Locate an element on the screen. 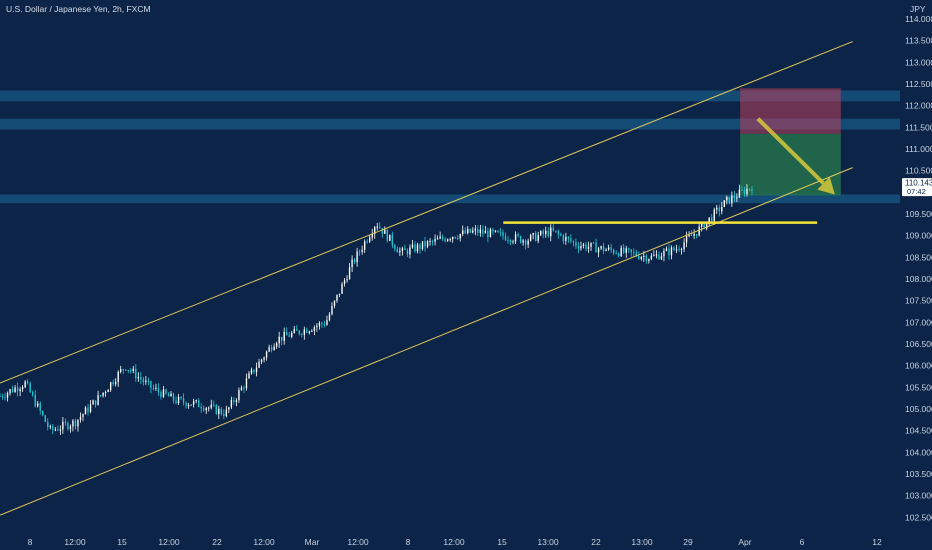  y-tick-label: 114.000 is located at coordinates (918, 19).